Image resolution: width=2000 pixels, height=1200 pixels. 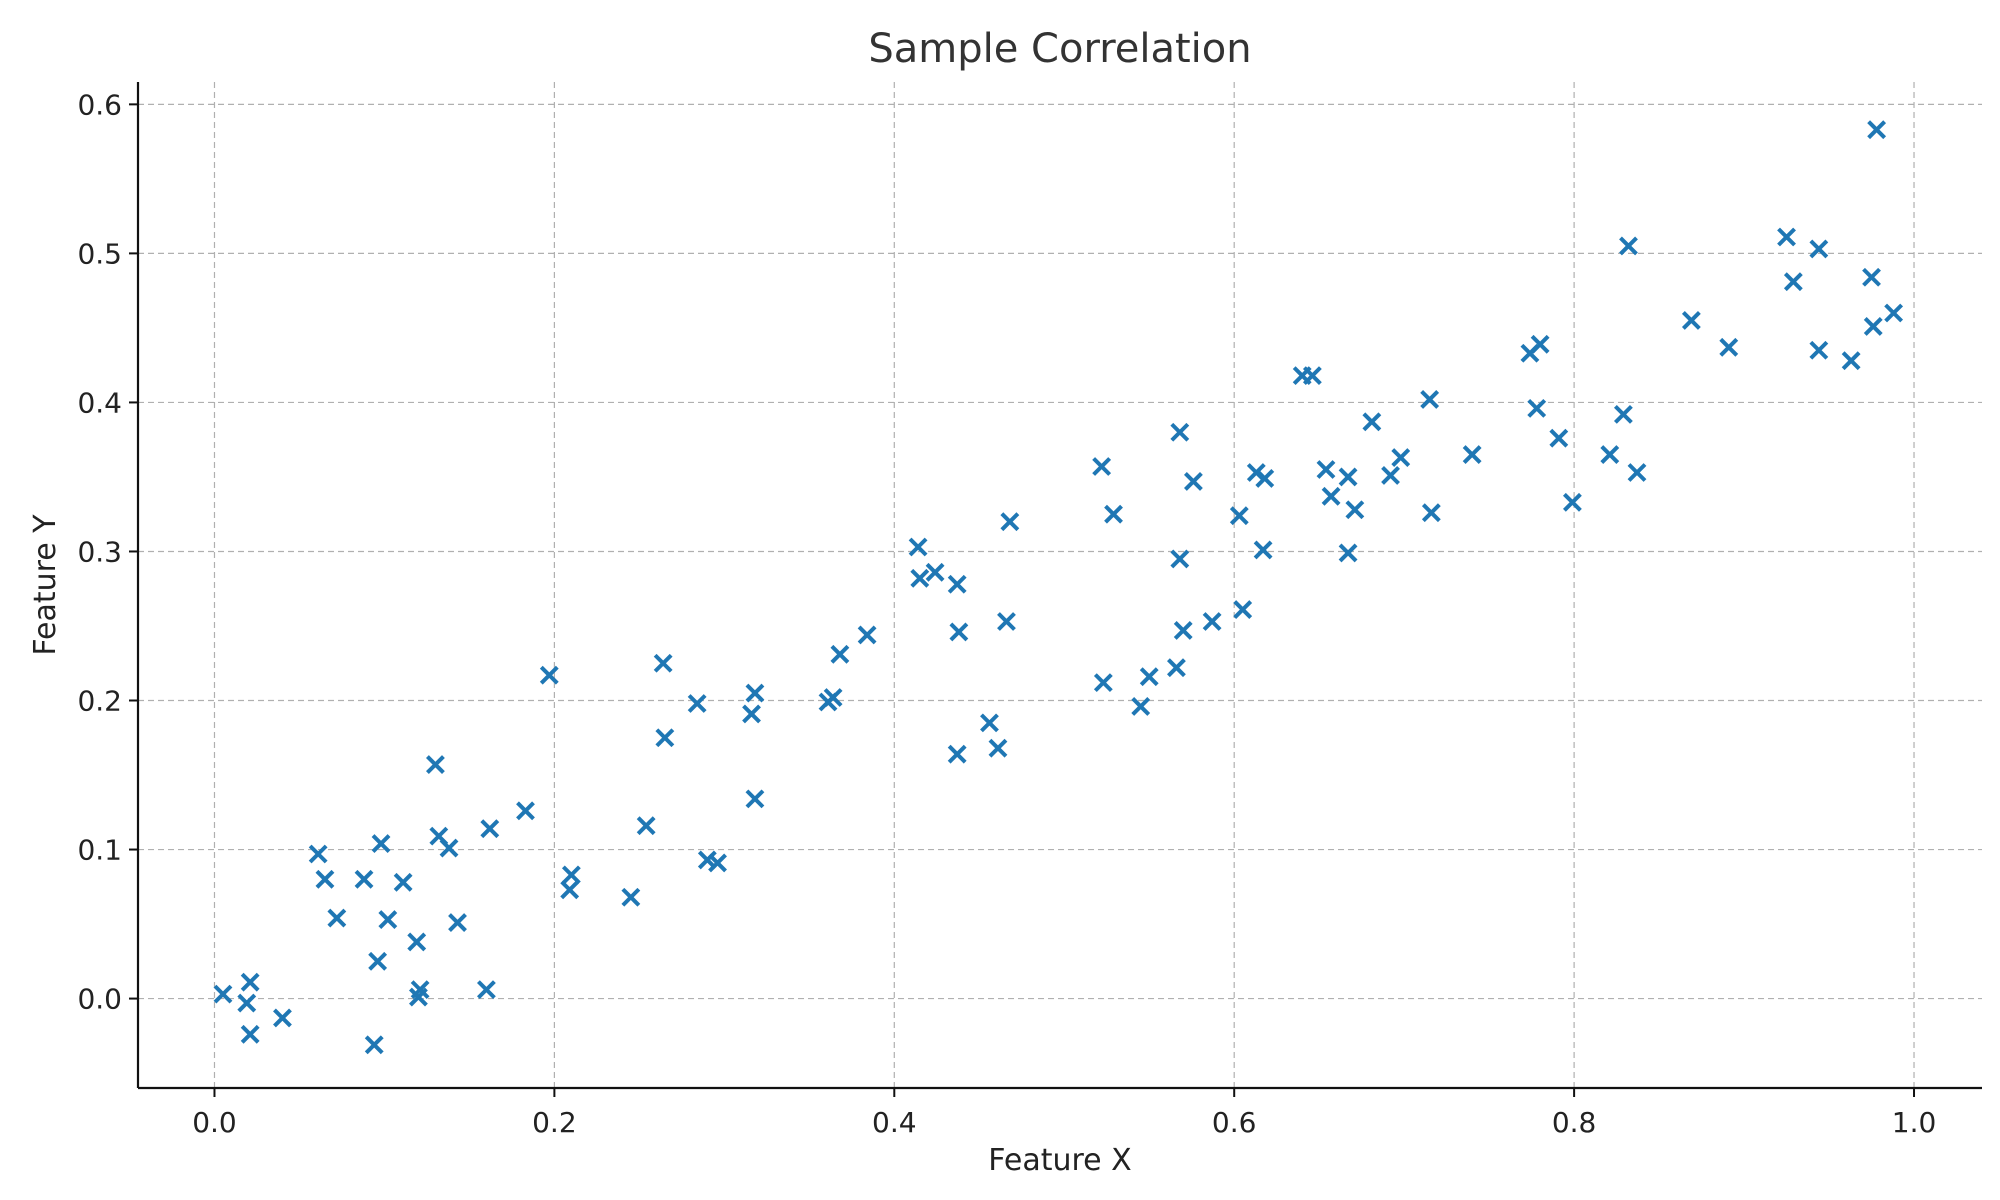 I want to click on y-axis-ticks: 0.0 0.1 0.2 0.3 0.4 0.5 0.6, so click(x=107, y=552).